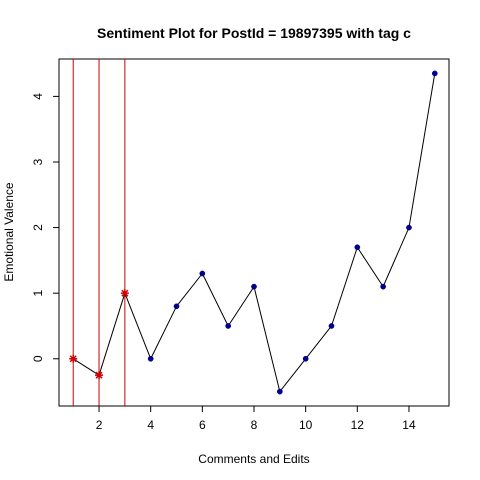 Image resolution: width=480 pixels, height=480 pixels. I want to click on x-axis: 2 4 6 8 10 12 14, so click(256, 419).